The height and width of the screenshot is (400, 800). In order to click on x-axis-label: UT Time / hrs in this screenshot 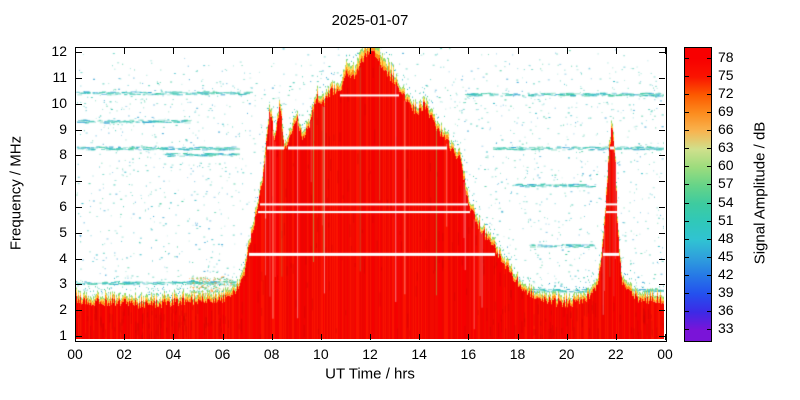, I will do `click(370, 374)`.